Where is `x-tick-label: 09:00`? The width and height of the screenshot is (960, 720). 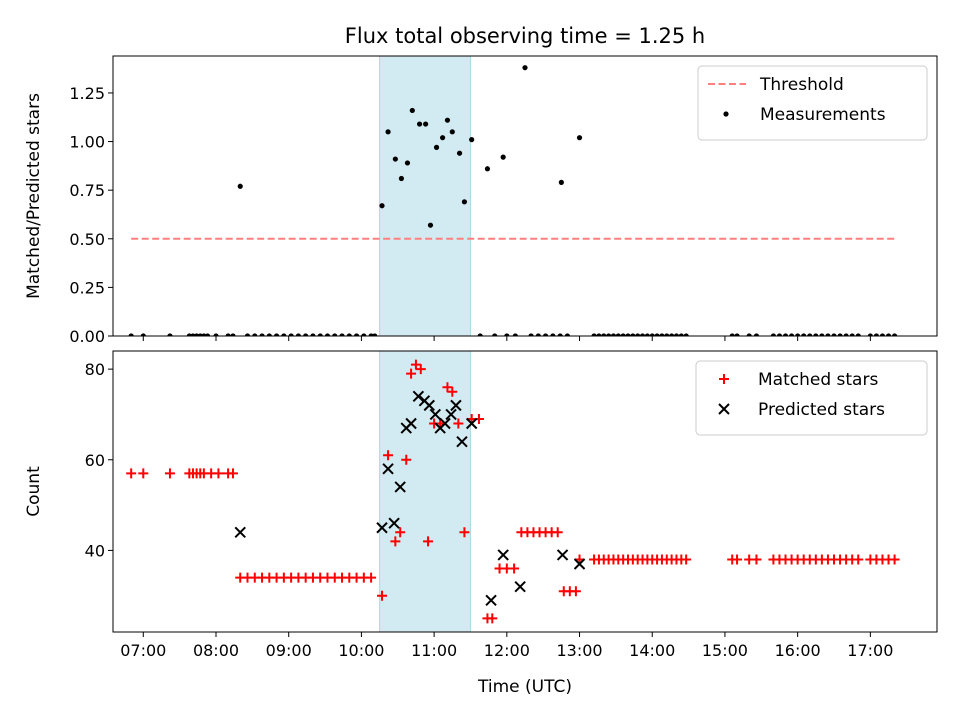 x-tick-label: 09:00 is located at coordinates (289, 650).